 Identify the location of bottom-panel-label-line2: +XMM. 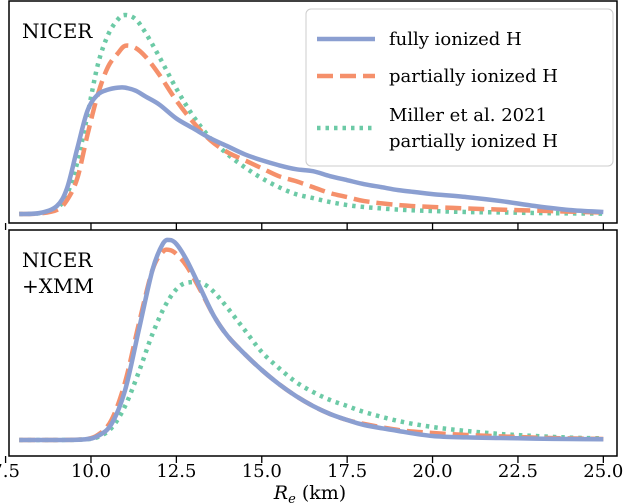
(58, 286).